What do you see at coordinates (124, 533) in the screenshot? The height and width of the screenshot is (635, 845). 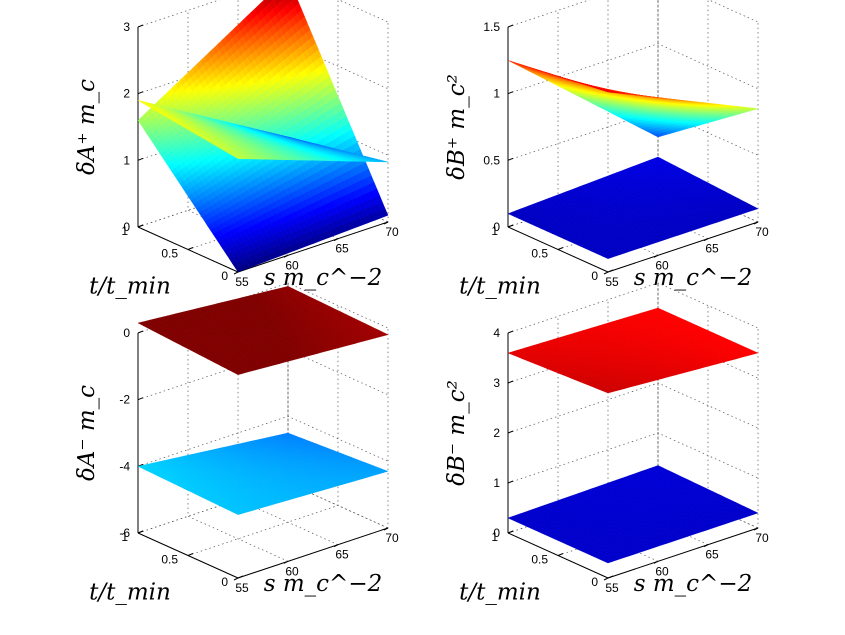 I see `z-tick-label: -6` at bounding box center [124, 533].